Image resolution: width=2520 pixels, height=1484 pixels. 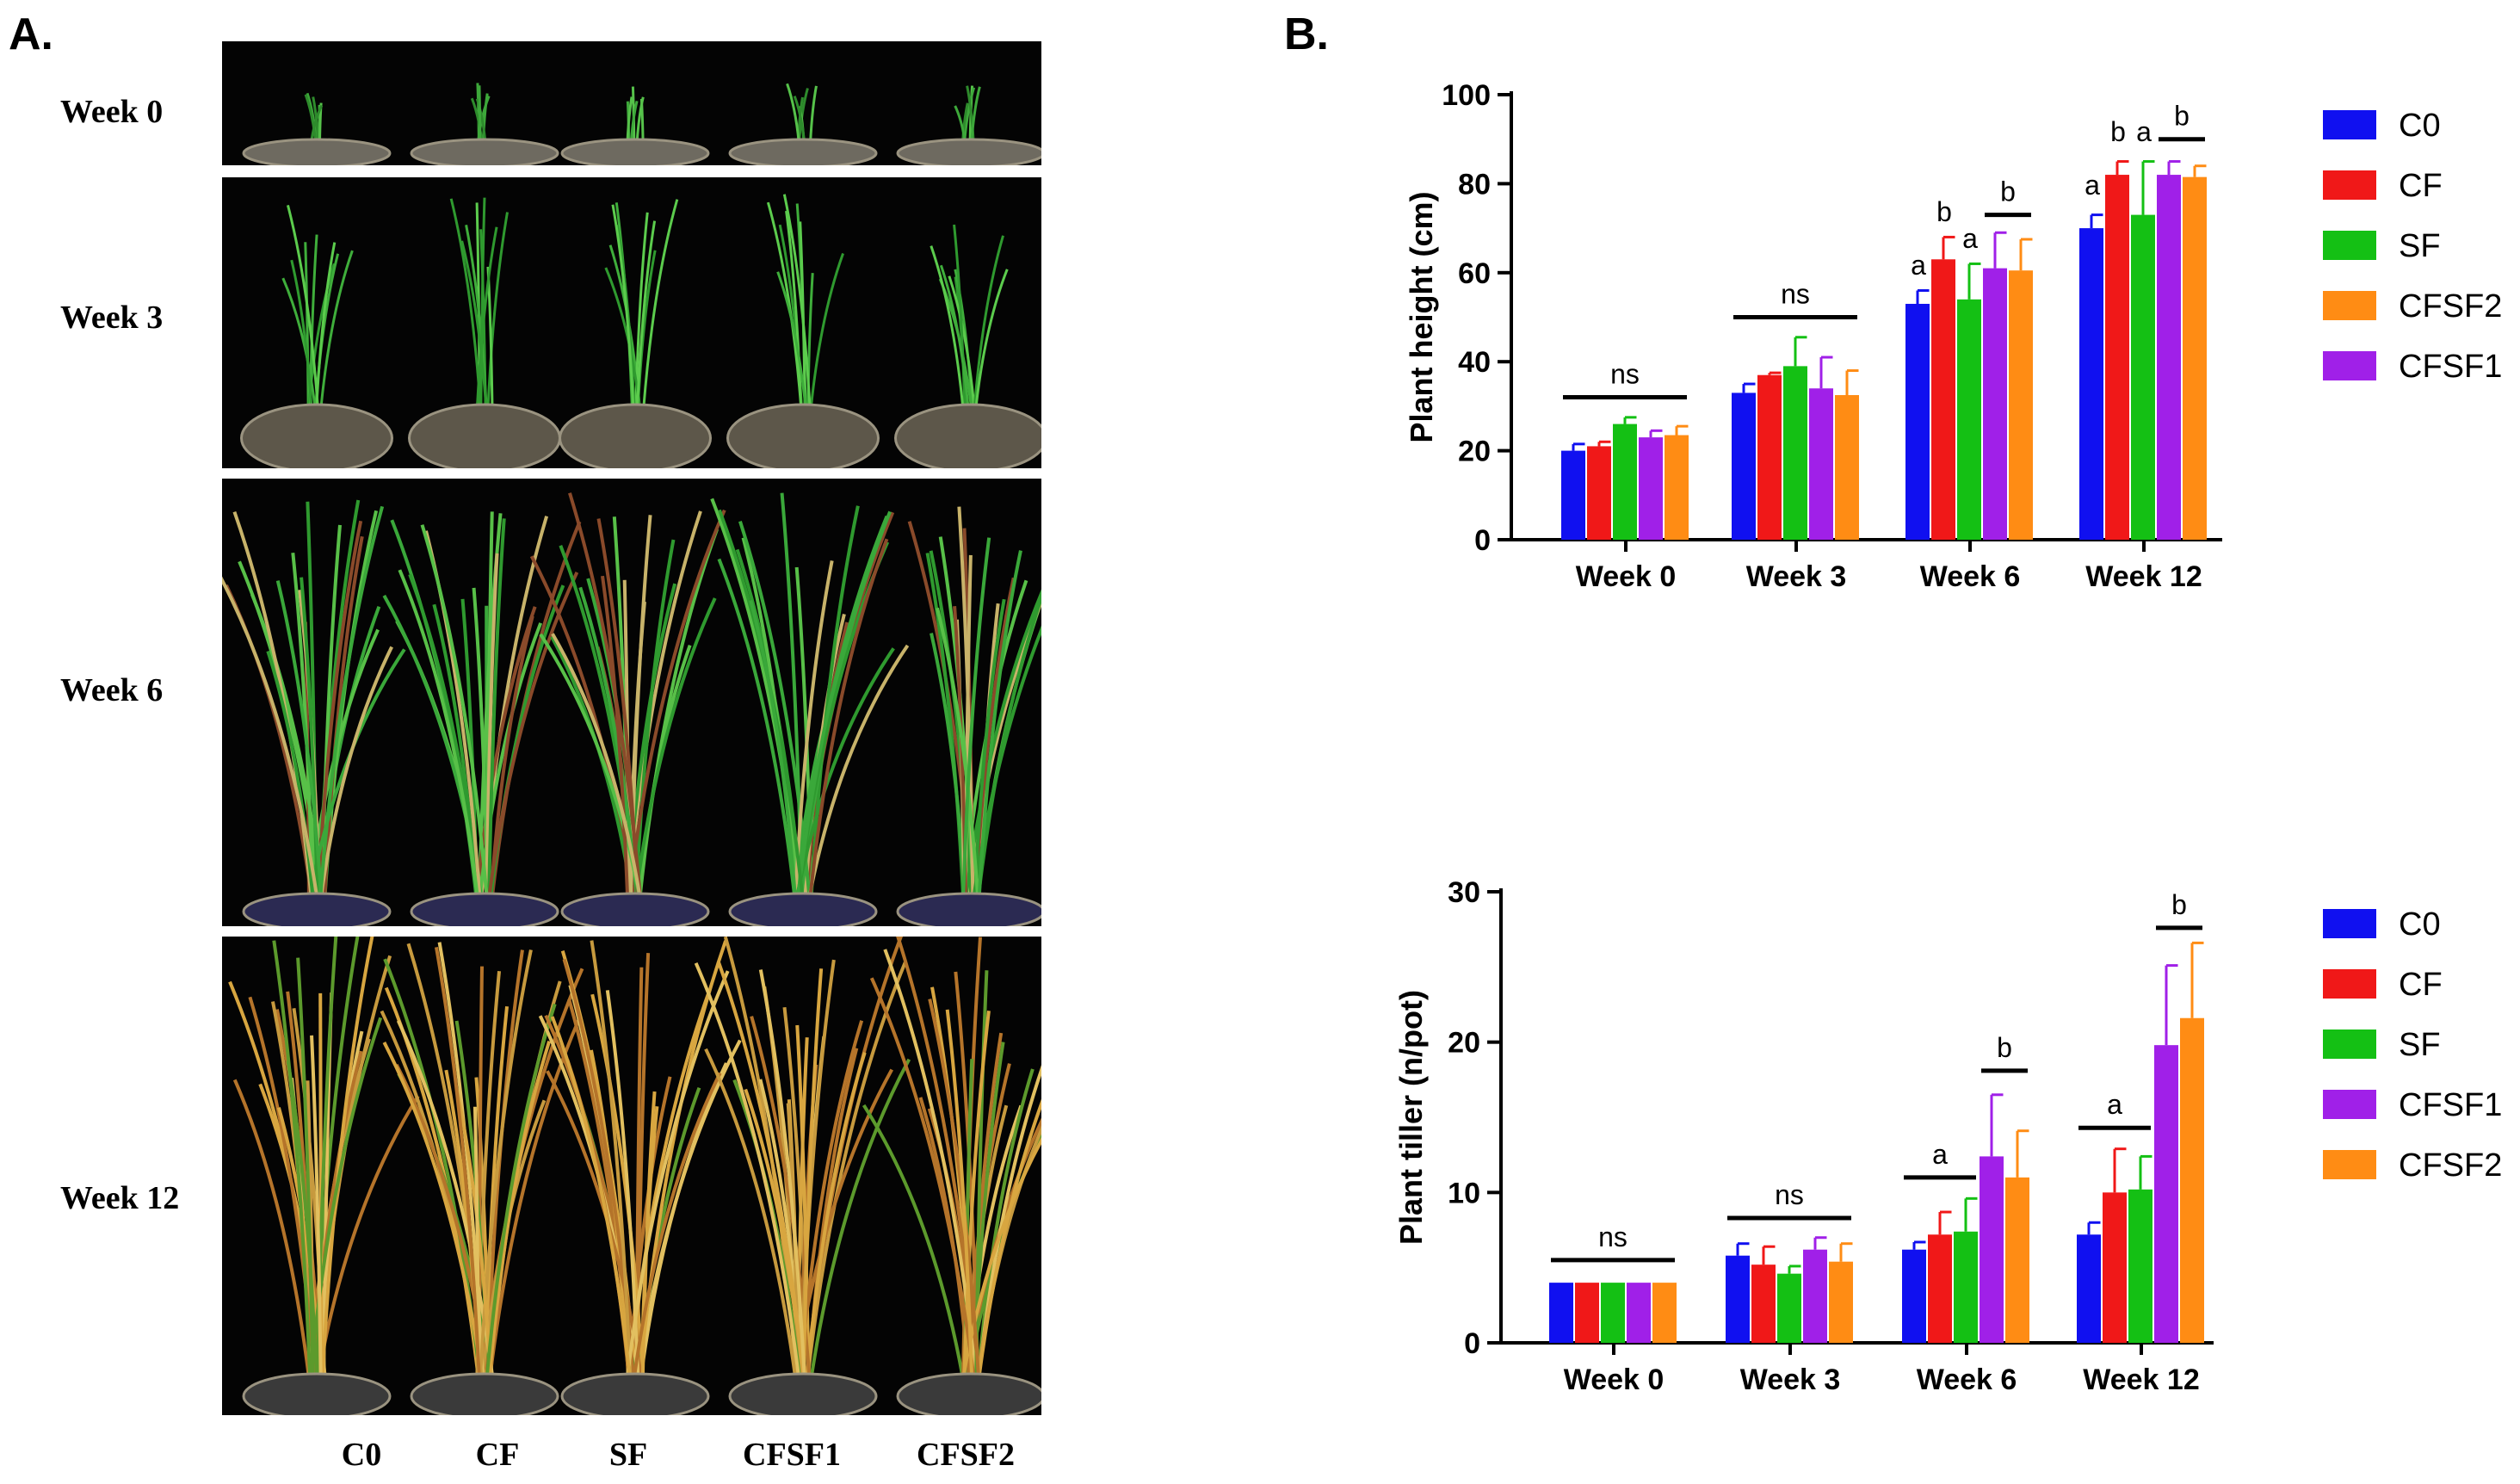 I want to click on week-label-0: Week 0, so click(x=112, y=112).